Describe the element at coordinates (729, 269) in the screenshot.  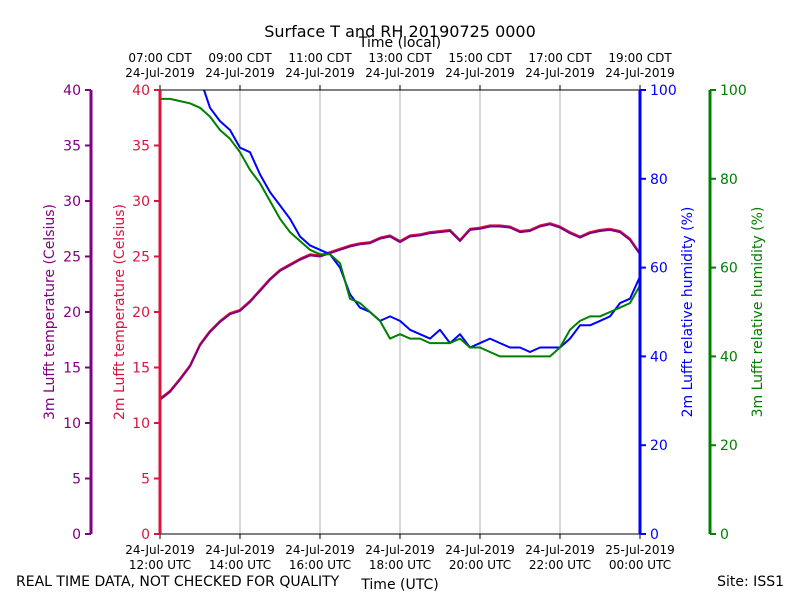
I see `rh3m-tick-label: 60` at that location.